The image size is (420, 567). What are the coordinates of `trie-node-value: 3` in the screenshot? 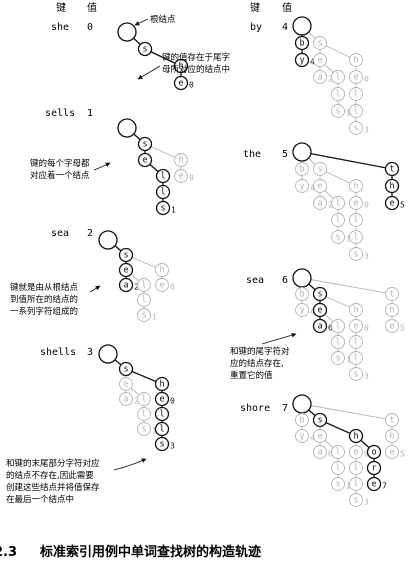 It's located at (366, 130).